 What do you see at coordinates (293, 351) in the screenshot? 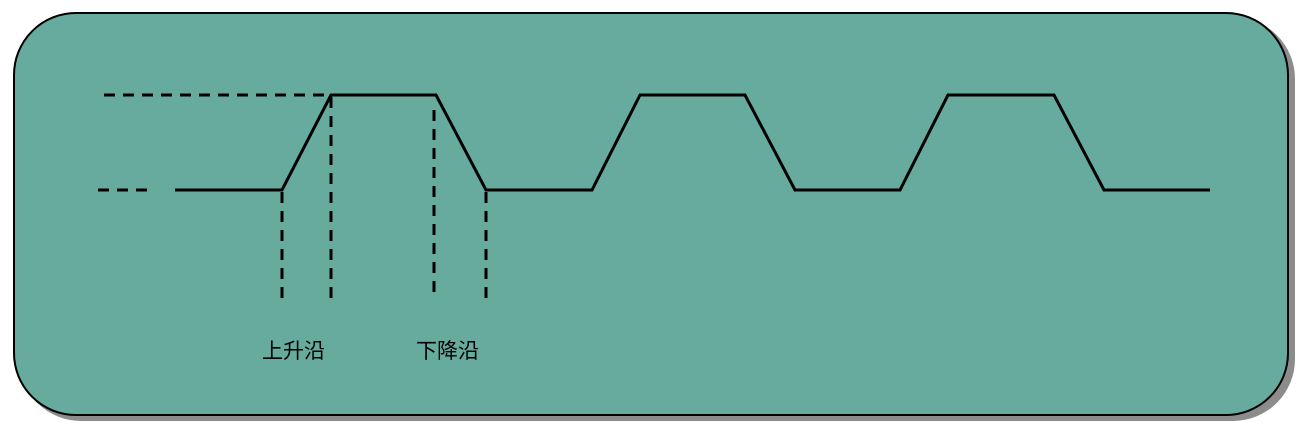
I see `rising-edge-label: 上升沿` at bounding box center [293, 351].